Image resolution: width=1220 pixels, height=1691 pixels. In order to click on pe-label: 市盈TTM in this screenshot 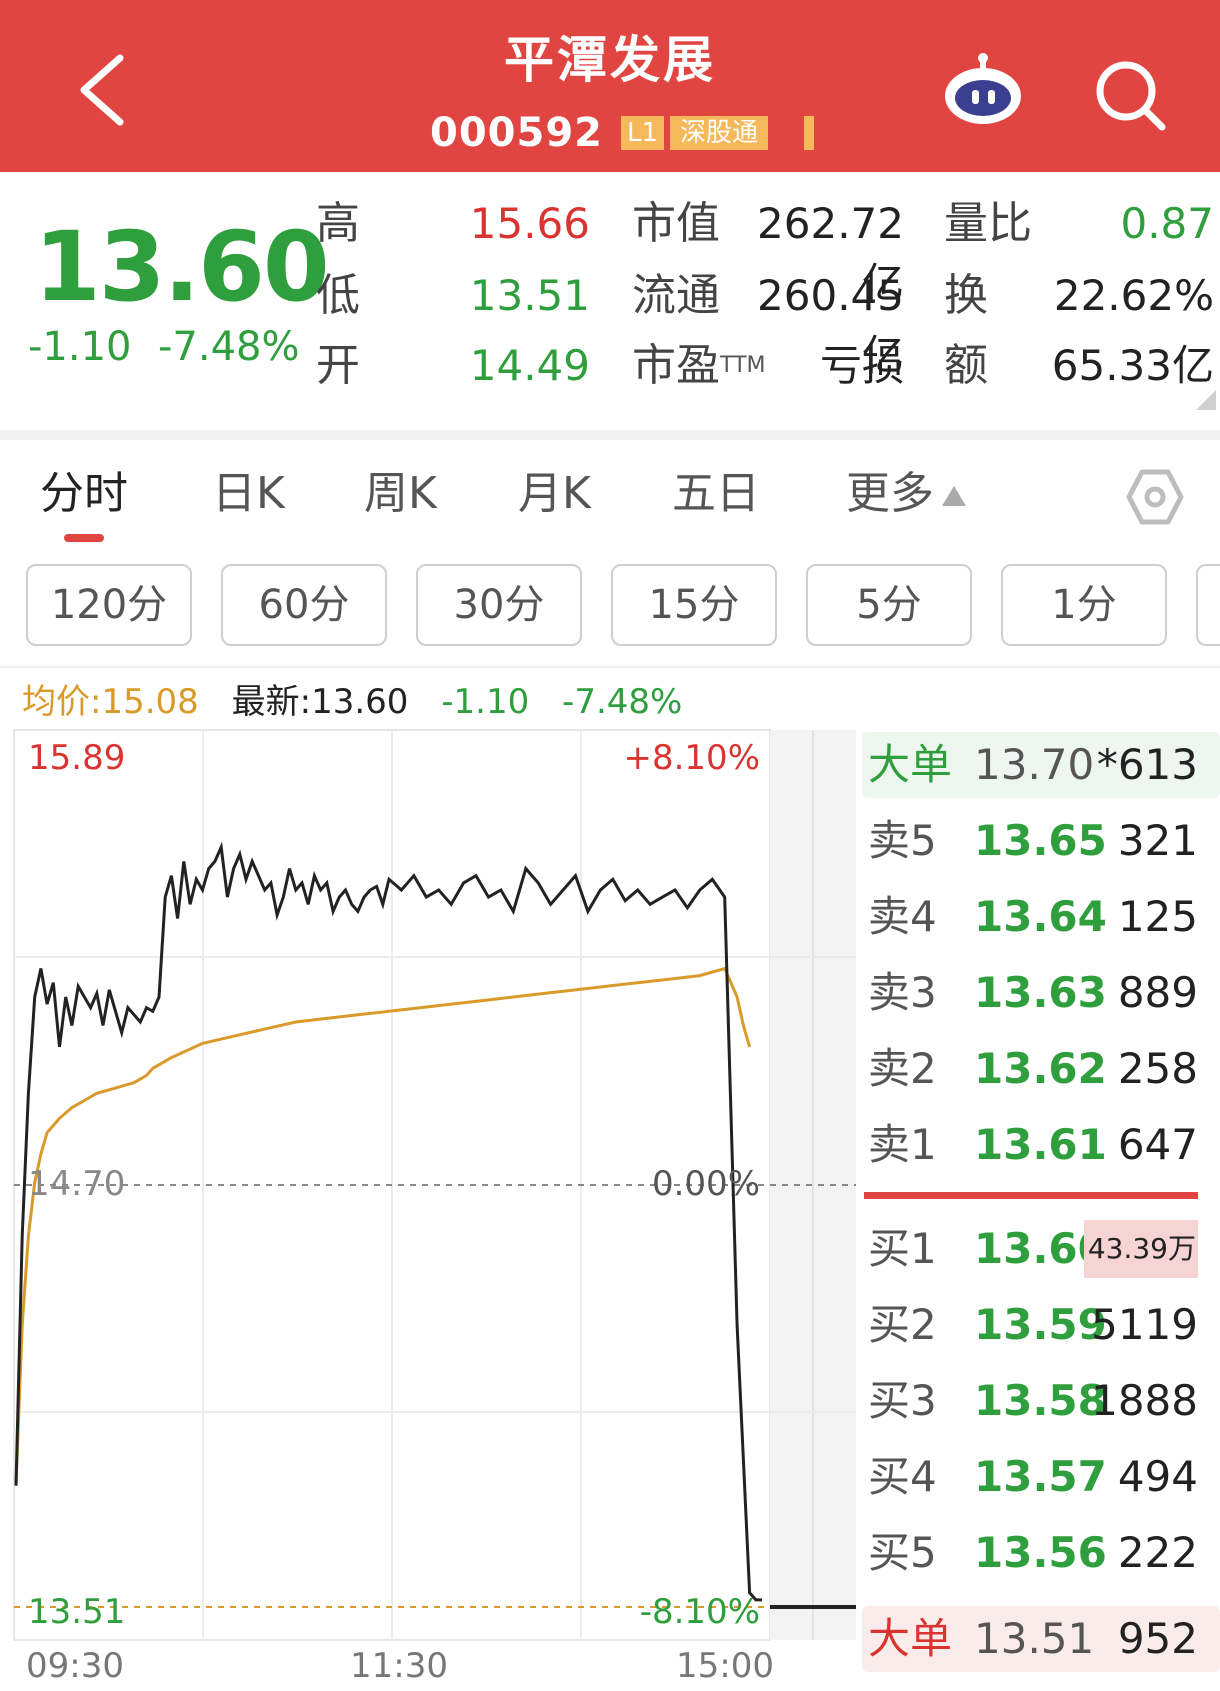, I will do `click(699, 365)`.